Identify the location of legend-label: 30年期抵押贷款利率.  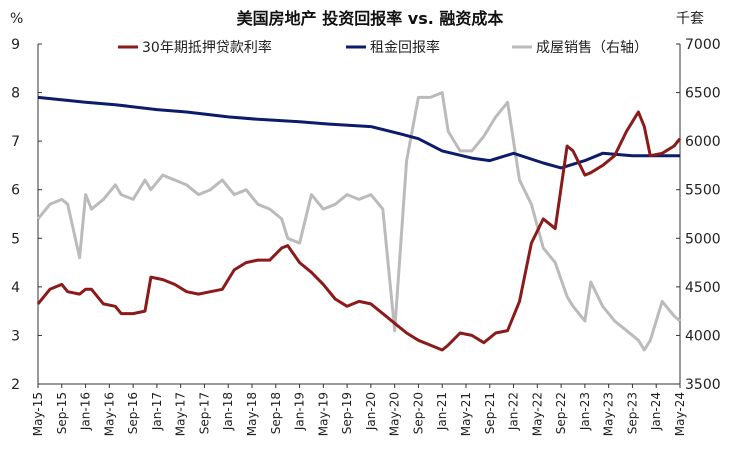
(207, 47).